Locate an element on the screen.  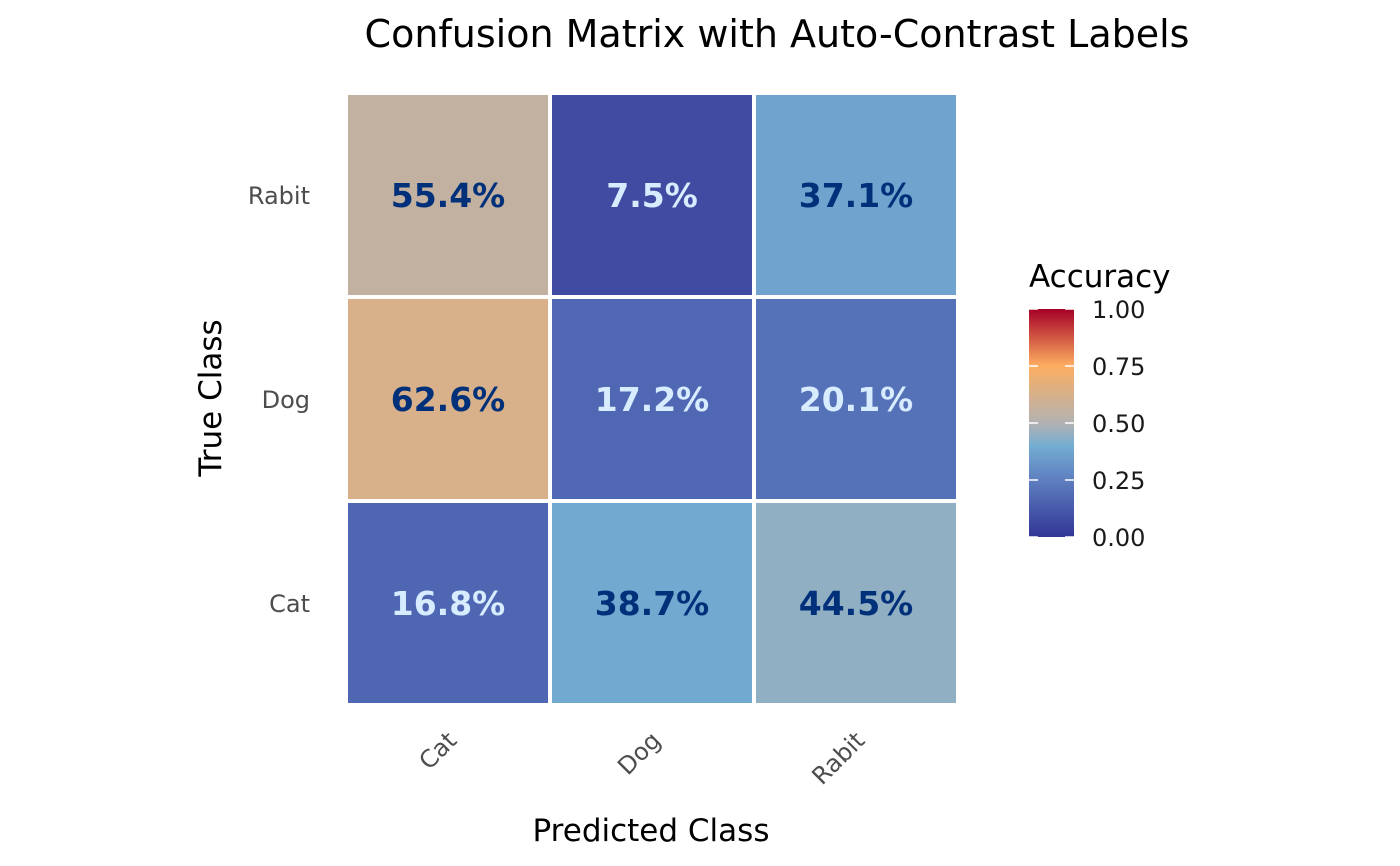
cell-value-label: 20.1% is located at coordinates (856, 399).